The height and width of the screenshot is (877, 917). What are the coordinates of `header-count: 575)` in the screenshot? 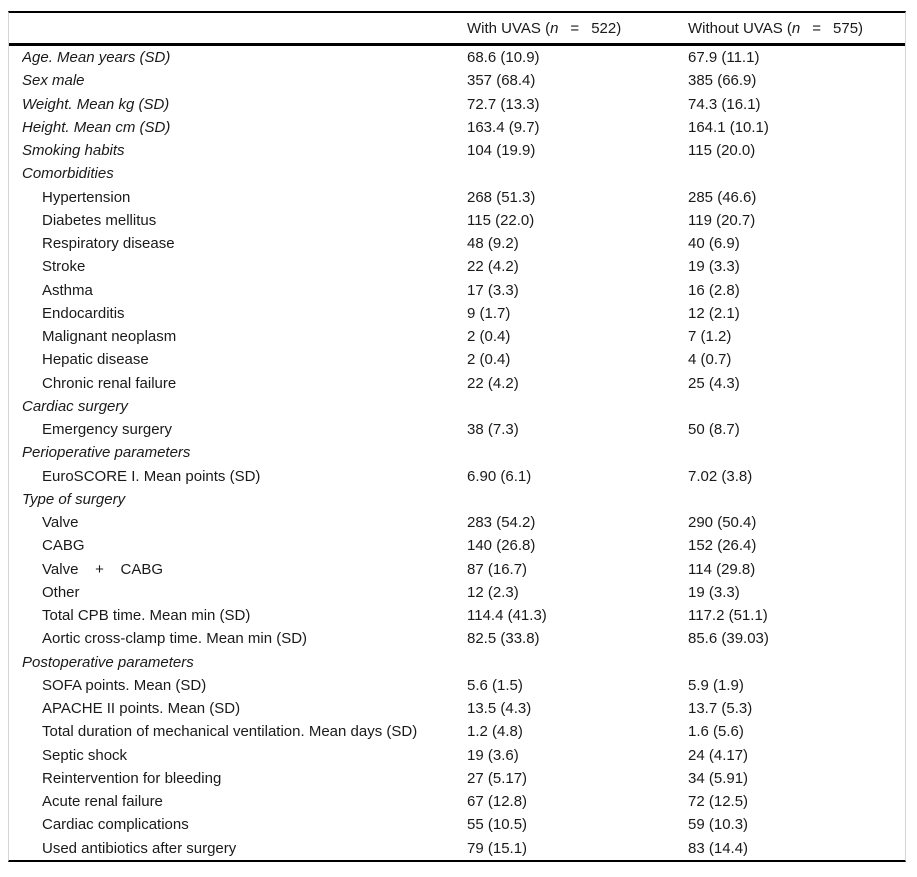 It's located at (848, 28).